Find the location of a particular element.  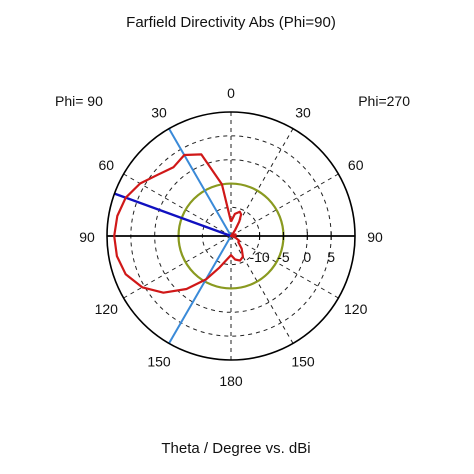

x-axis-label: Theta / Degree vs. dBi is located at coordinates (235, 448).